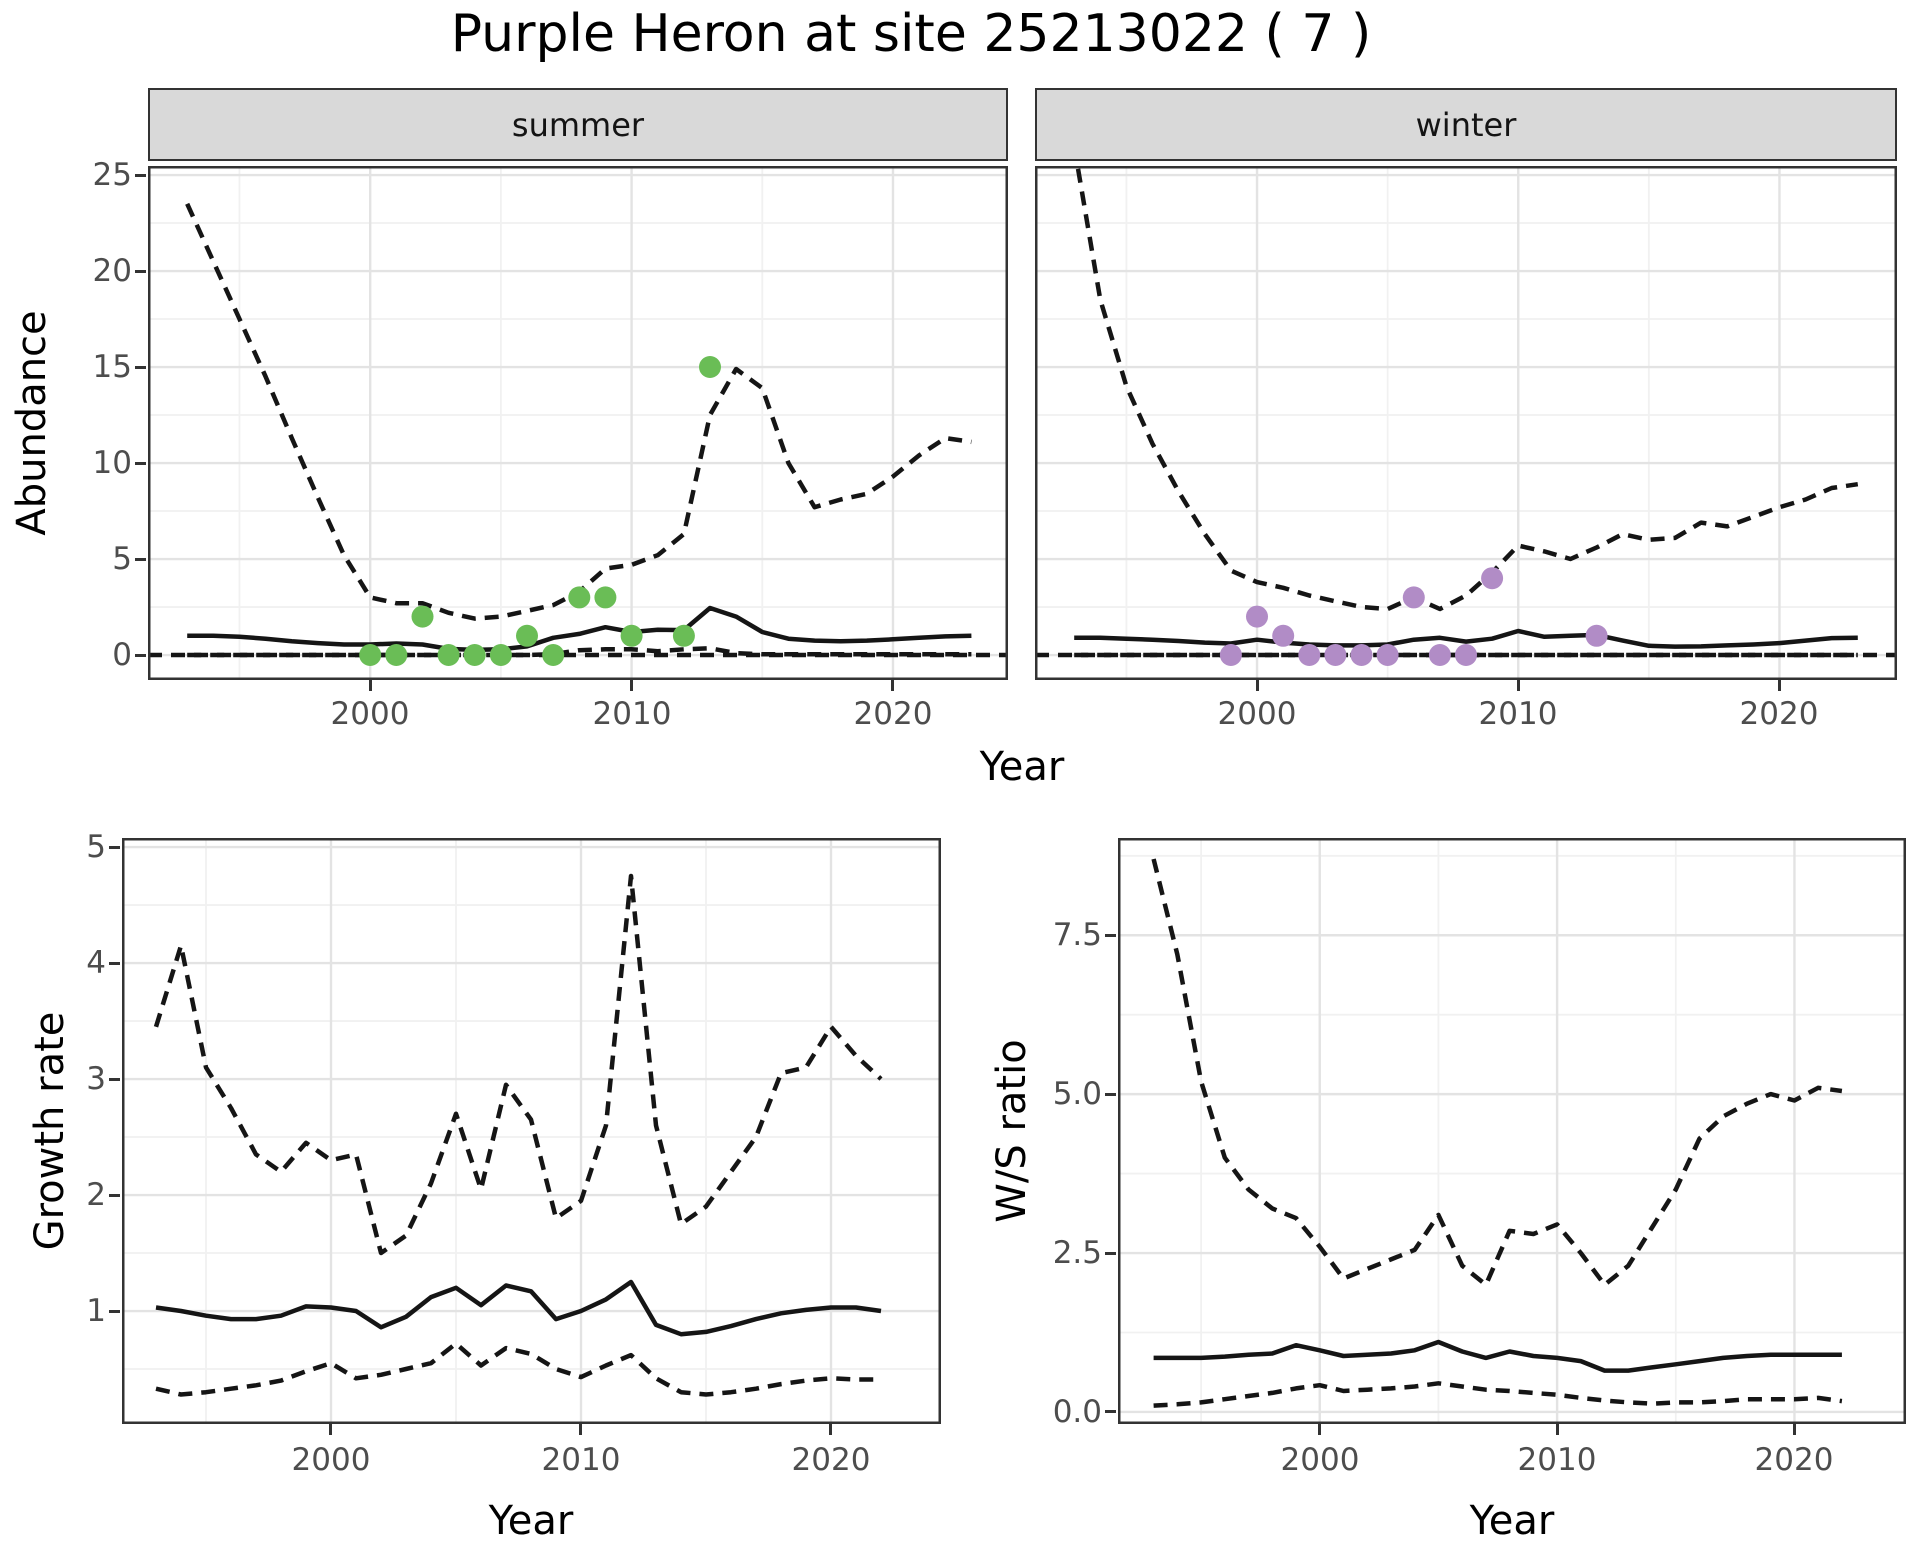 This screenshot has width=1920, height=1560. I want to click on x-axis-title-year-ws: Year, so click(1512, 1521).